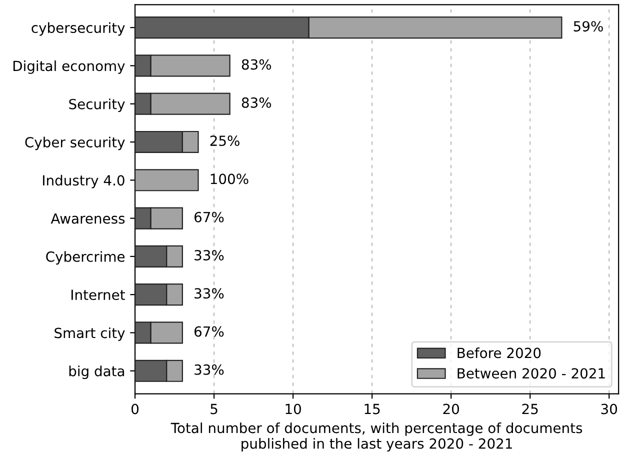  I want to click on annotation: 25%, so click(225, 141).